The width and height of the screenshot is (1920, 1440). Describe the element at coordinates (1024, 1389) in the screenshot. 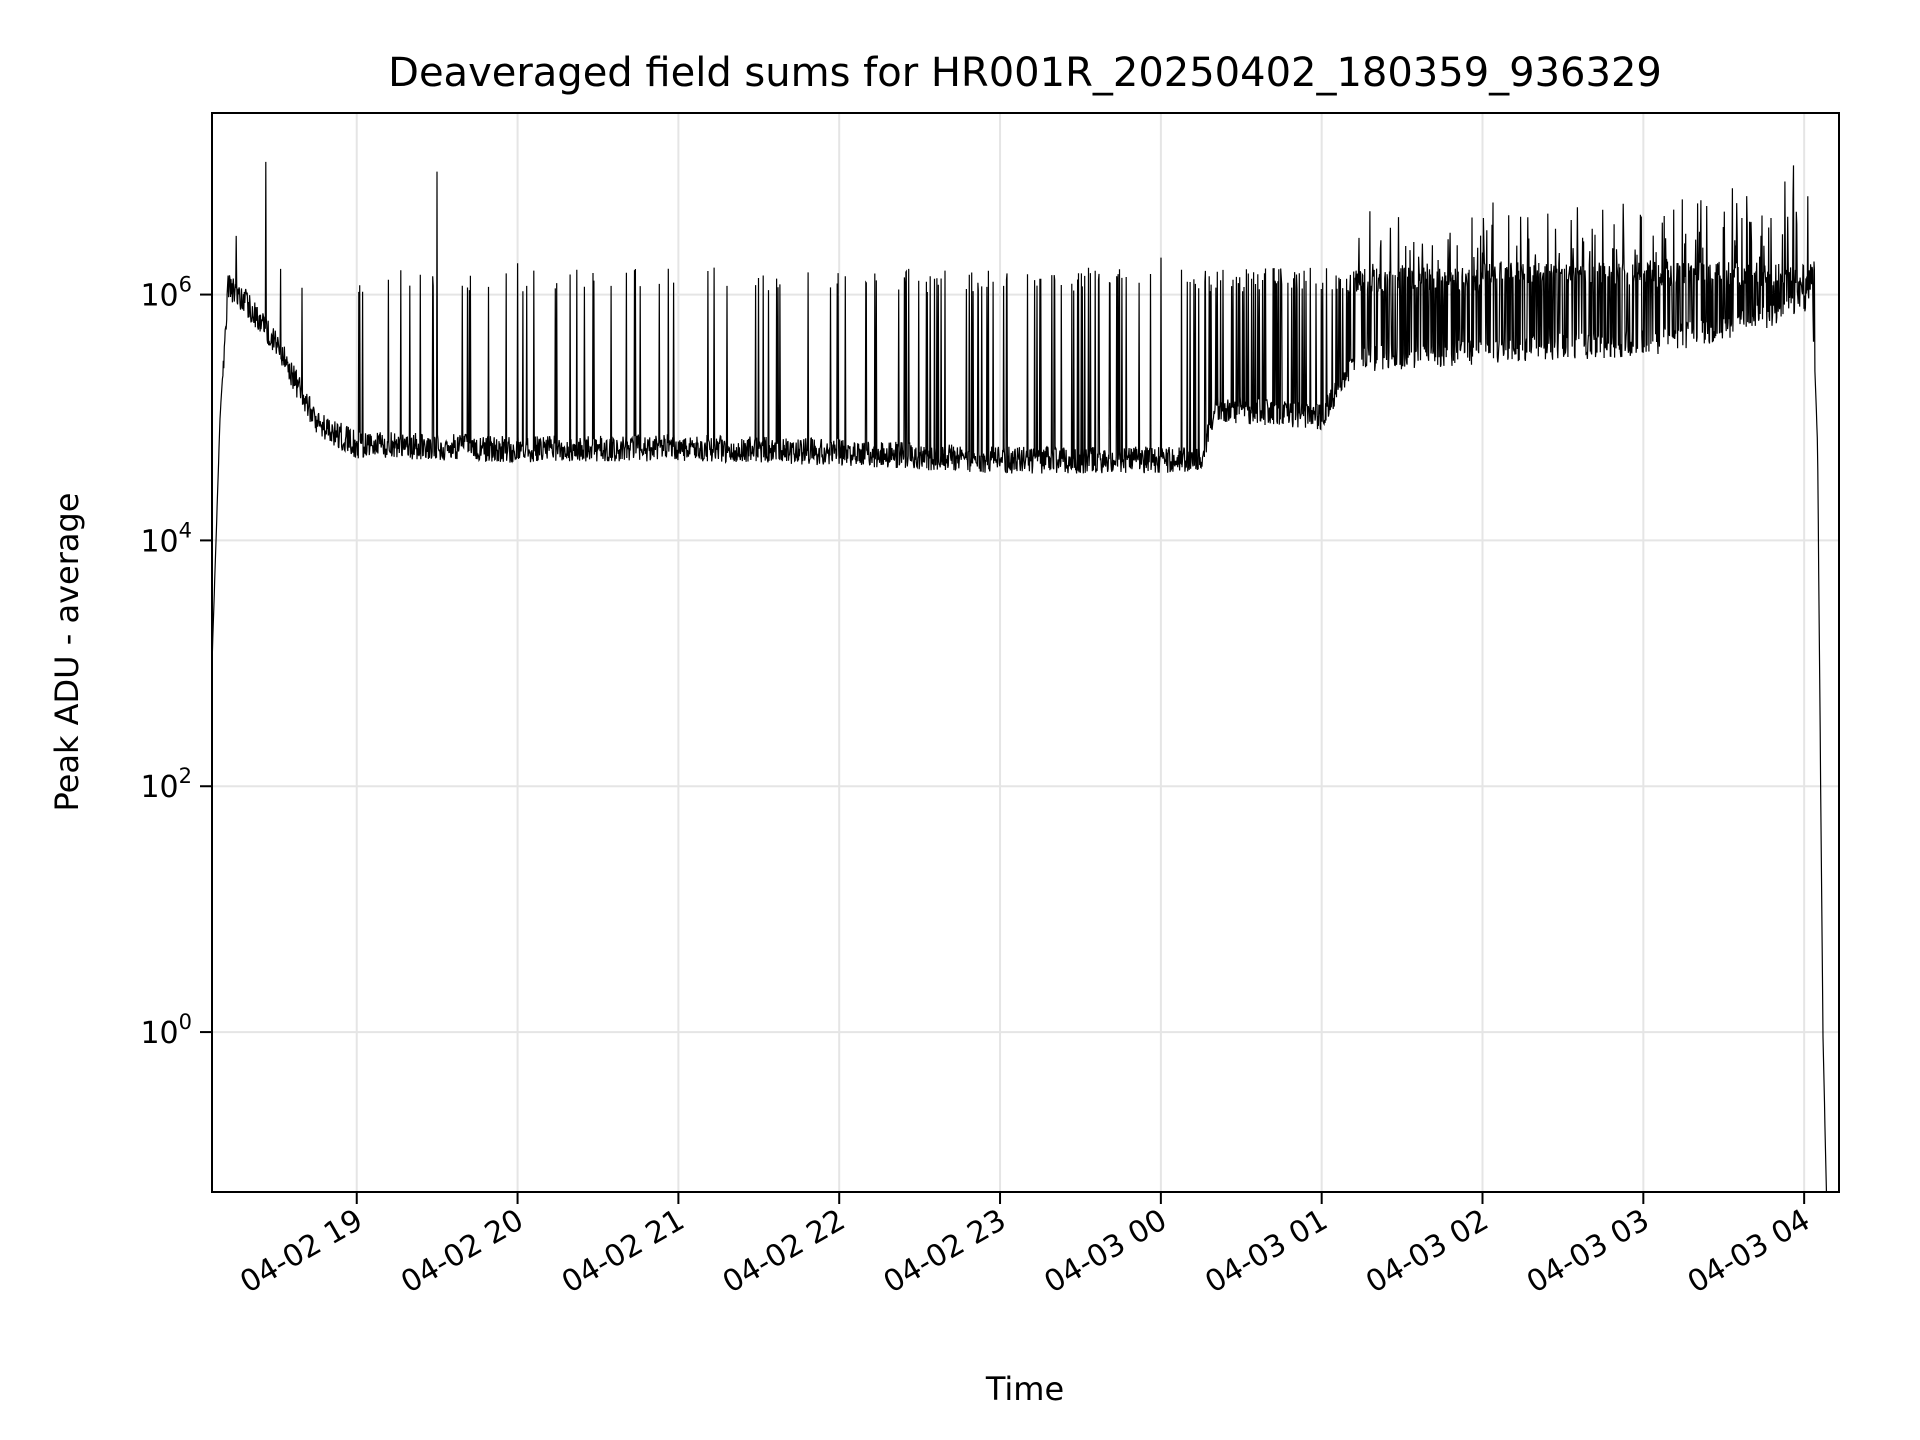

I see `x-axis-label: Time` at that location.